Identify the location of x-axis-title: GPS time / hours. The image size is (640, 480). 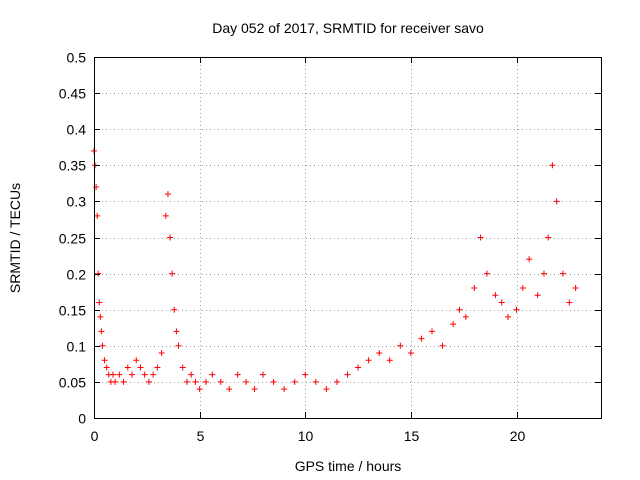
(348, 466).